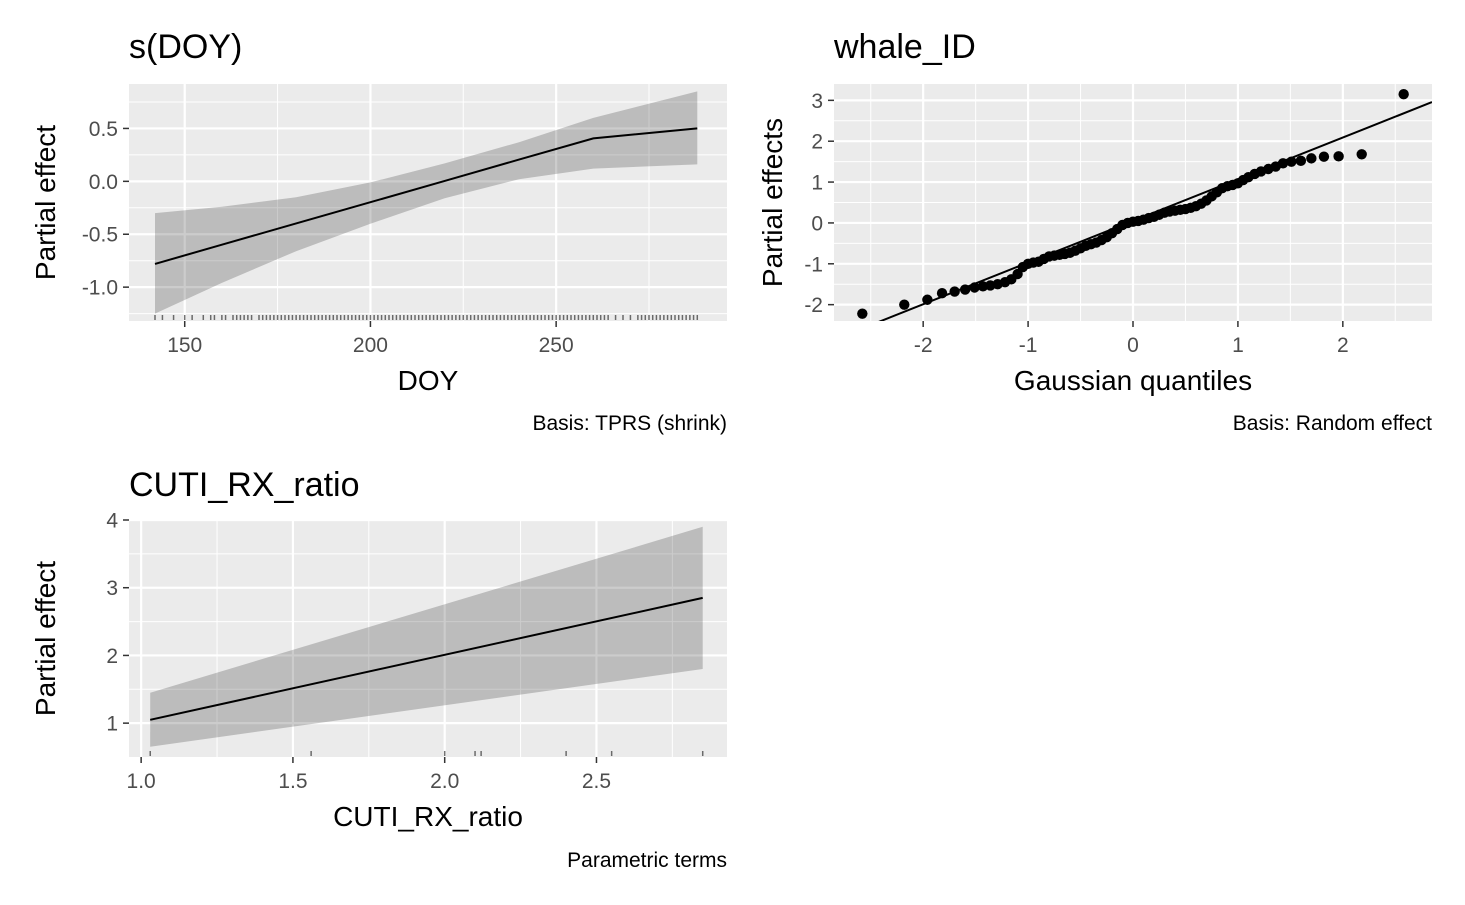 The height and width of the screenshot is (905, 1465). Describe the element at coordinates (184, 345) in the screenshot. I see `x-tick-label: 150` at that location.